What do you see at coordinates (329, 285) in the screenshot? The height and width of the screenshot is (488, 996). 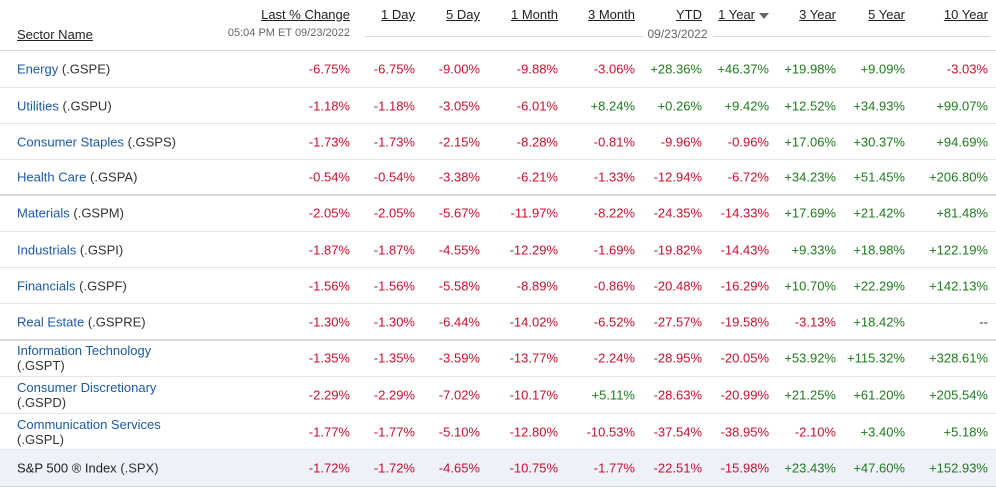 I see `value-last-change: -1.56%` at bounding box center [329, 285].